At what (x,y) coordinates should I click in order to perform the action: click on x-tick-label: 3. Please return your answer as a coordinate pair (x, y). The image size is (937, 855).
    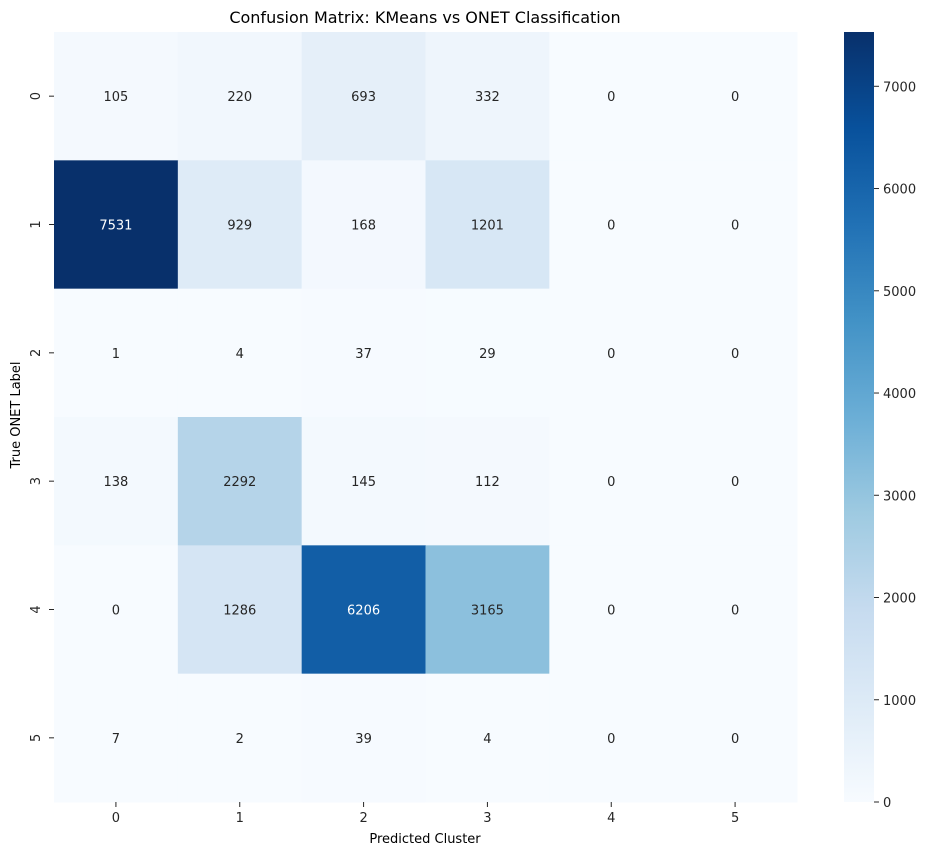
    Looking at the image, I should click on (487, 818).